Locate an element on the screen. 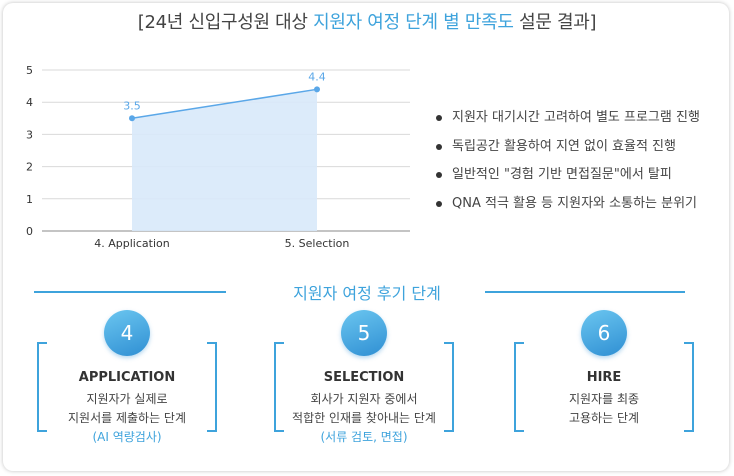 The height and width of the screenshot is (476, 734). stage-desc-line1: 지원자를 최종 is located at coordinates (604, 399).